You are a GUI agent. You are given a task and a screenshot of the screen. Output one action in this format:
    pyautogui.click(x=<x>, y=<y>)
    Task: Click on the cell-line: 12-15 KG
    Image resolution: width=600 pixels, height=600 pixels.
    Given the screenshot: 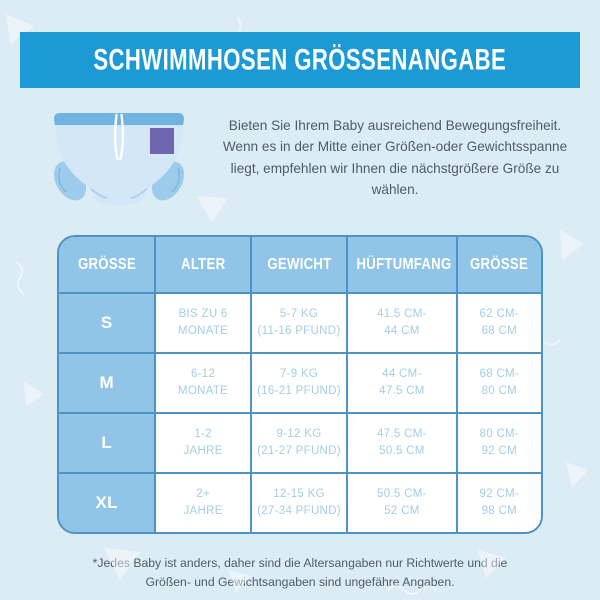 What is the action you would take?
    pyautogui.click(x=299, y=494)
    